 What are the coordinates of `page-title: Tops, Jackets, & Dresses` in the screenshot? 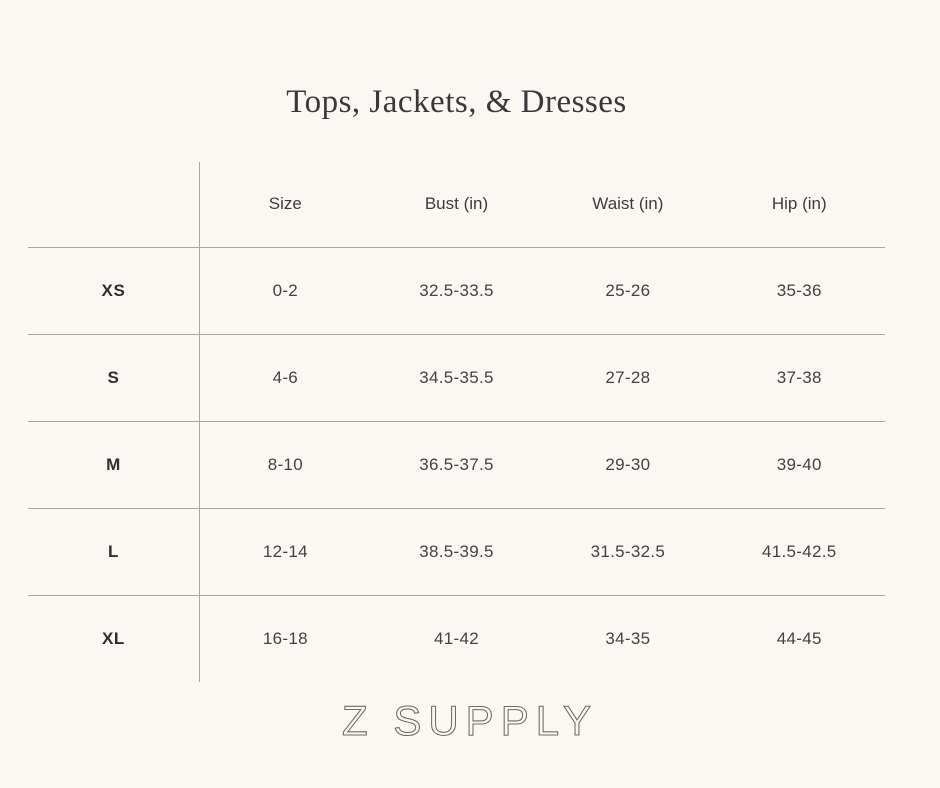 It's located at (456, 102).